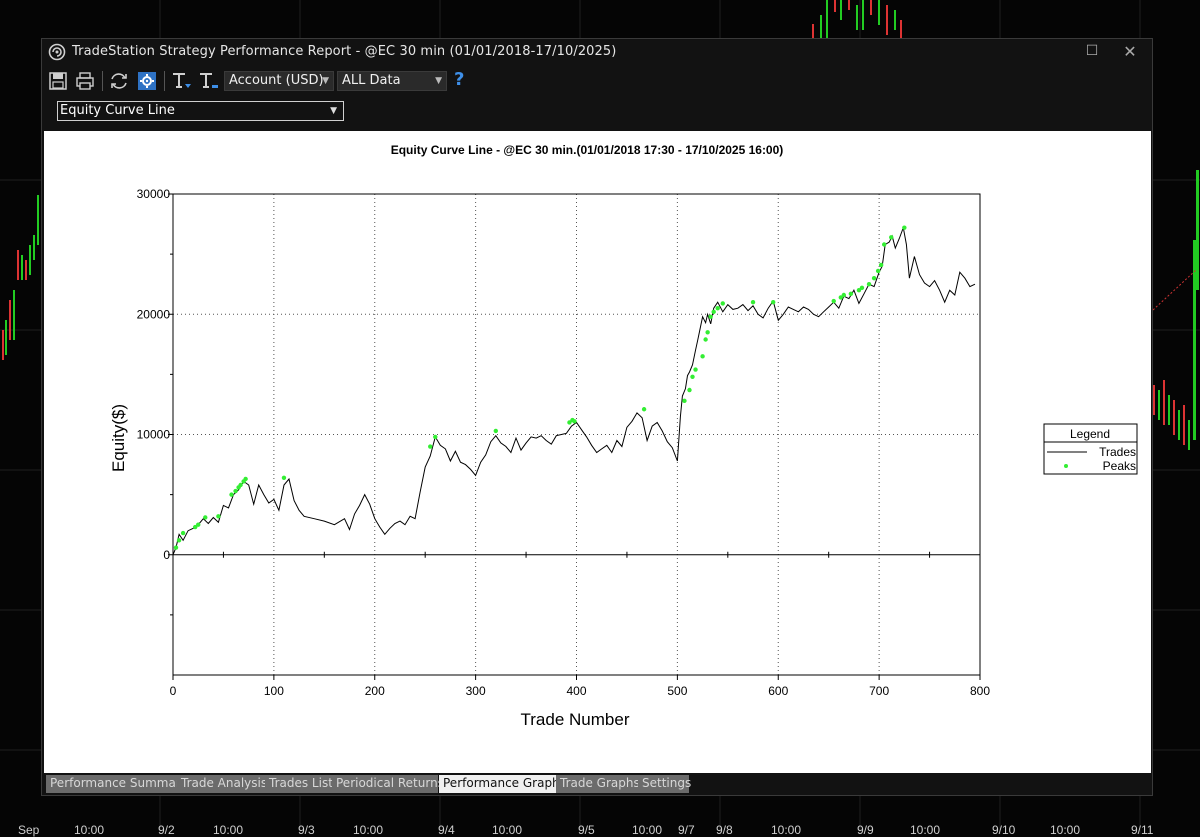 The width and height of the screenshot is (1200, 837). What do you see at coordinates (1119, 466) in the screenshot?
I see `legend-entry-peaks: Peaks` at bounding box center [1119, 466].